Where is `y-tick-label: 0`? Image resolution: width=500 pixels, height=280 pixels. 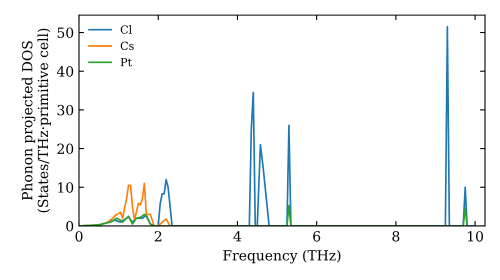
y-tick-label: 0 is located at coordinates (70, 226).